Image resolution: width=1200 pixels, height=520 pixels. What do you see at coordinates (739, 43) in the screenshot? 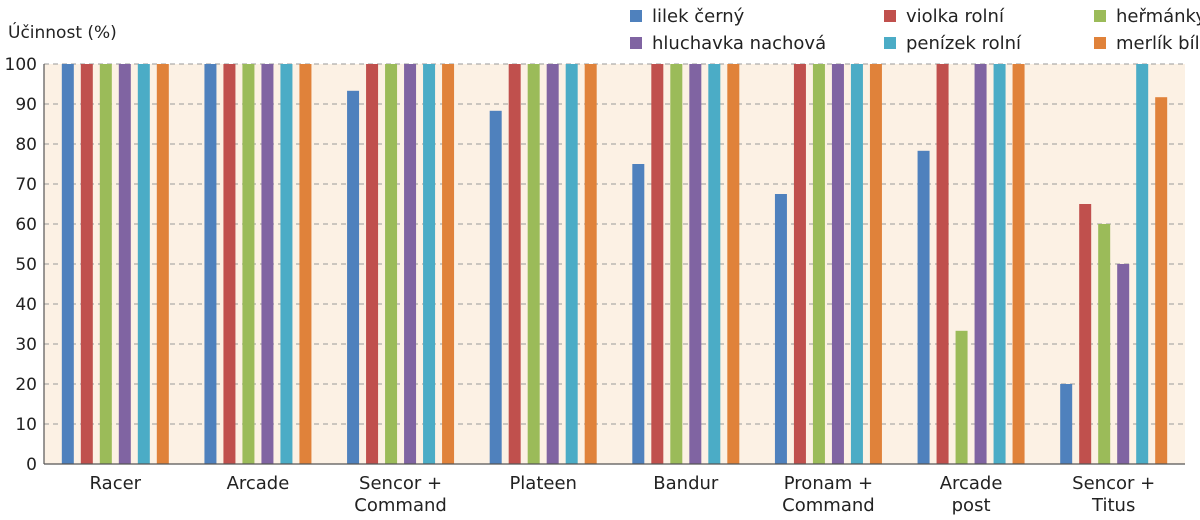
I see `legend-label: hluchavka nachová` at bounding box center [739, 43].